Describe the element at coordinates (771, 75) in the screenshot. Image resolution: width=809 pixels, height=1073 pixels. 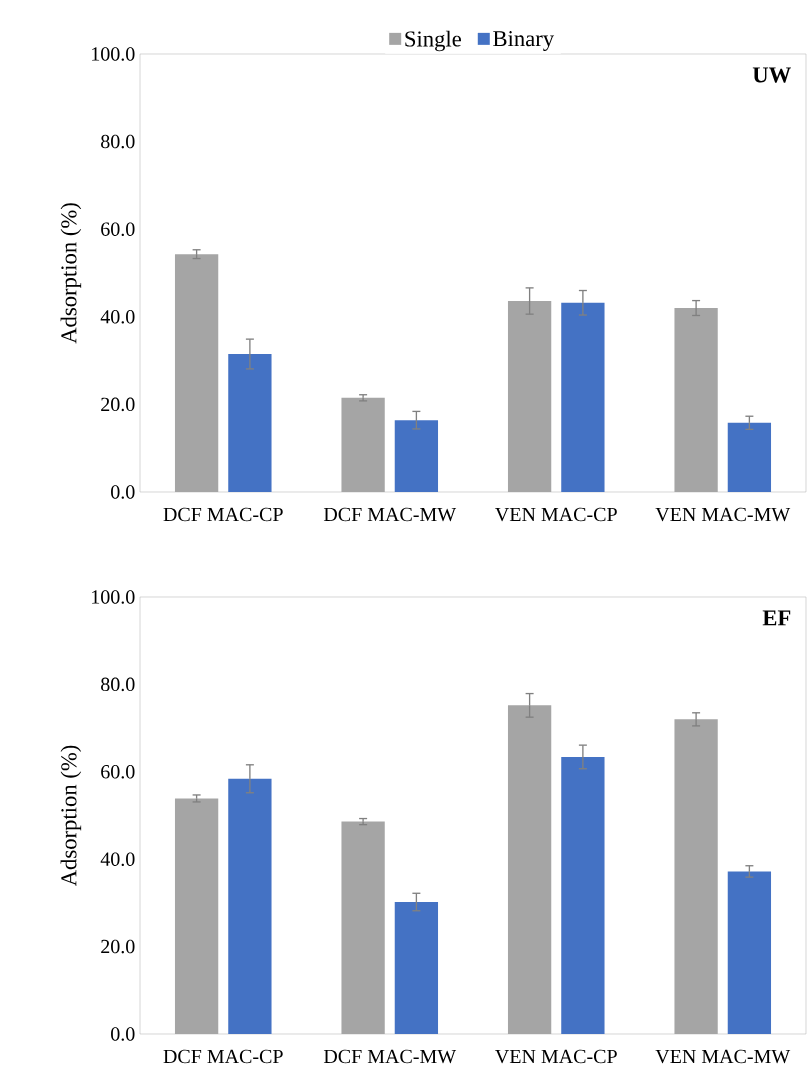
I see `annotation: UW` at that location.